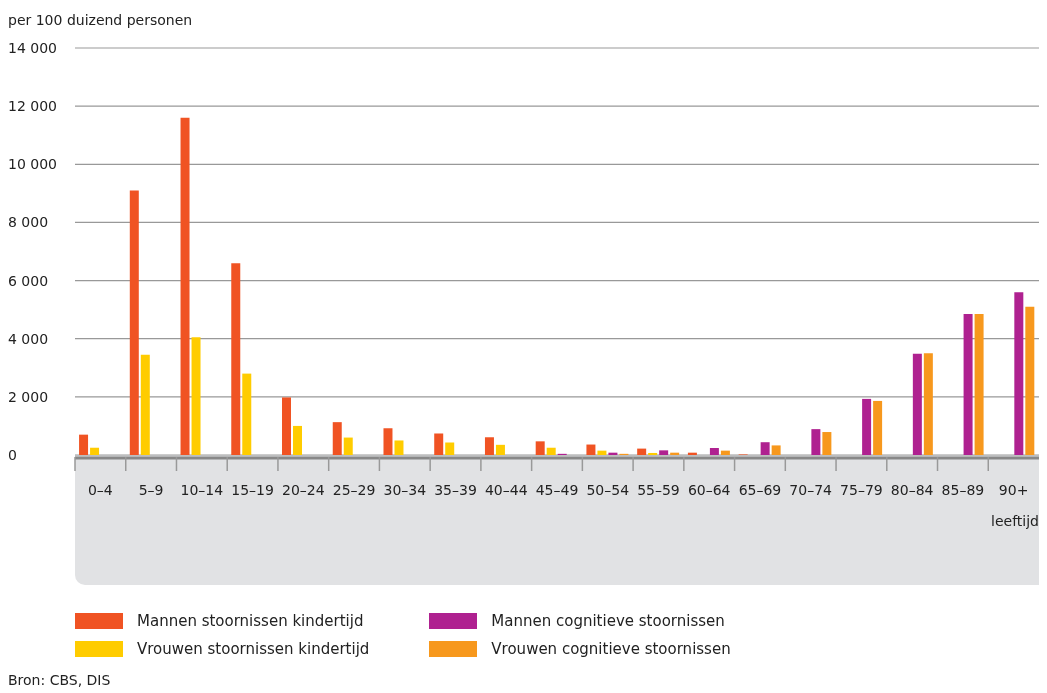 Image resolution: width=1047 pixels, height=693 pixels. I want to click on x-tick-label: 10–14, so click(202, 490).